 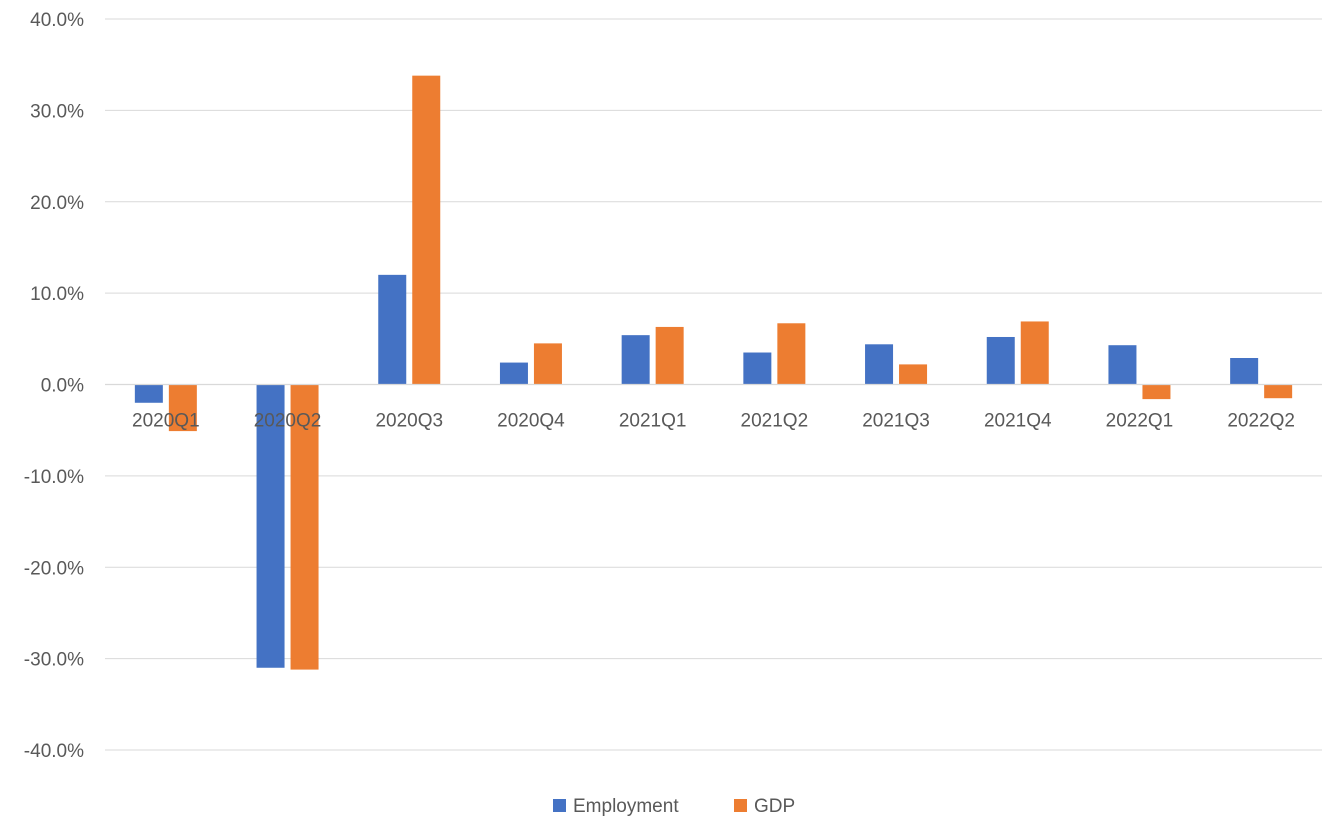 What do you see at coordinates (635, 360) in the screenshot?
I see `bar-employment-2021q1` at bounding box center [635, 360].